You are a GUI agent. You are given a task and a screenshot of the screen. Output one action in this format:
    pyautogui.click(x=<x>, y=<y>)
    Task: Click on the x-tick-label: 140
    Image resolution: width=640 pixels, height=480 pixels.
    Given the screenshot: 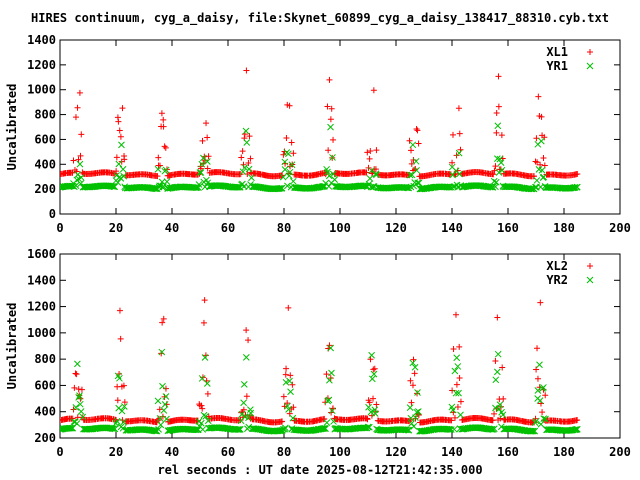 What is the action you would take?
    pyautogui.click(x=452, y=228)
    